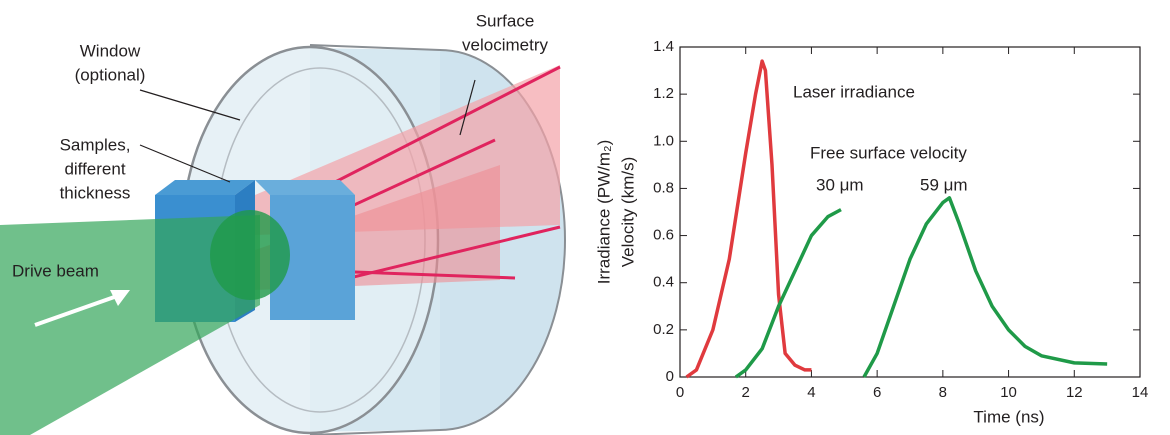 Image resolution: width=1170 pixels, height=435 pixels. What do you see at coordinates (94, 168) in the screenshot?
I see `label: different` at bounding box center [94, 168].